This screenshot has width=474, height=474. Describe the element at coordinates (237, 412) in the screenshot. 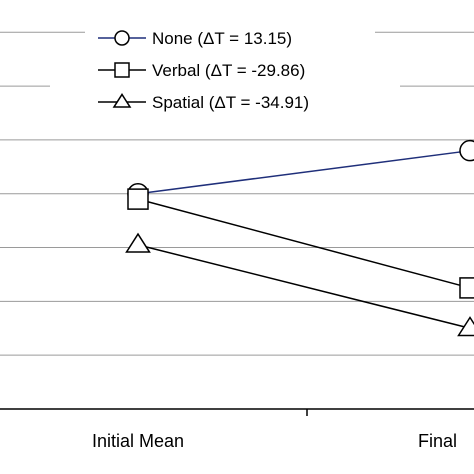

I see `axes` at that location.